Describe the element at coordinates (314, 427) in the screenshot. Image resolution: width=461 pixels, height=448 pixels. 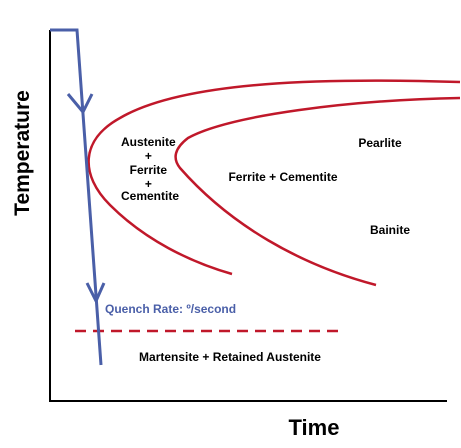
I see `x-axis-label: Time` at that location.